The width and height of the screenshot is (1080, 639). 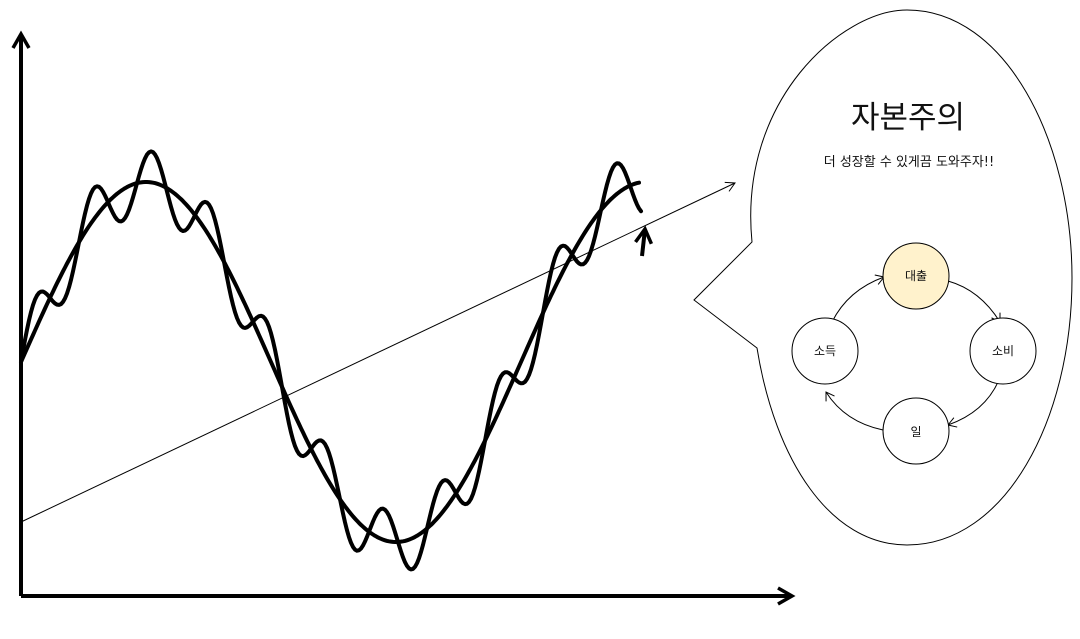 What do you see at coordinates (854, 411) in the screenshot?
I see `cycle-arrow-work-to-income` at bounding box center [854, 411].